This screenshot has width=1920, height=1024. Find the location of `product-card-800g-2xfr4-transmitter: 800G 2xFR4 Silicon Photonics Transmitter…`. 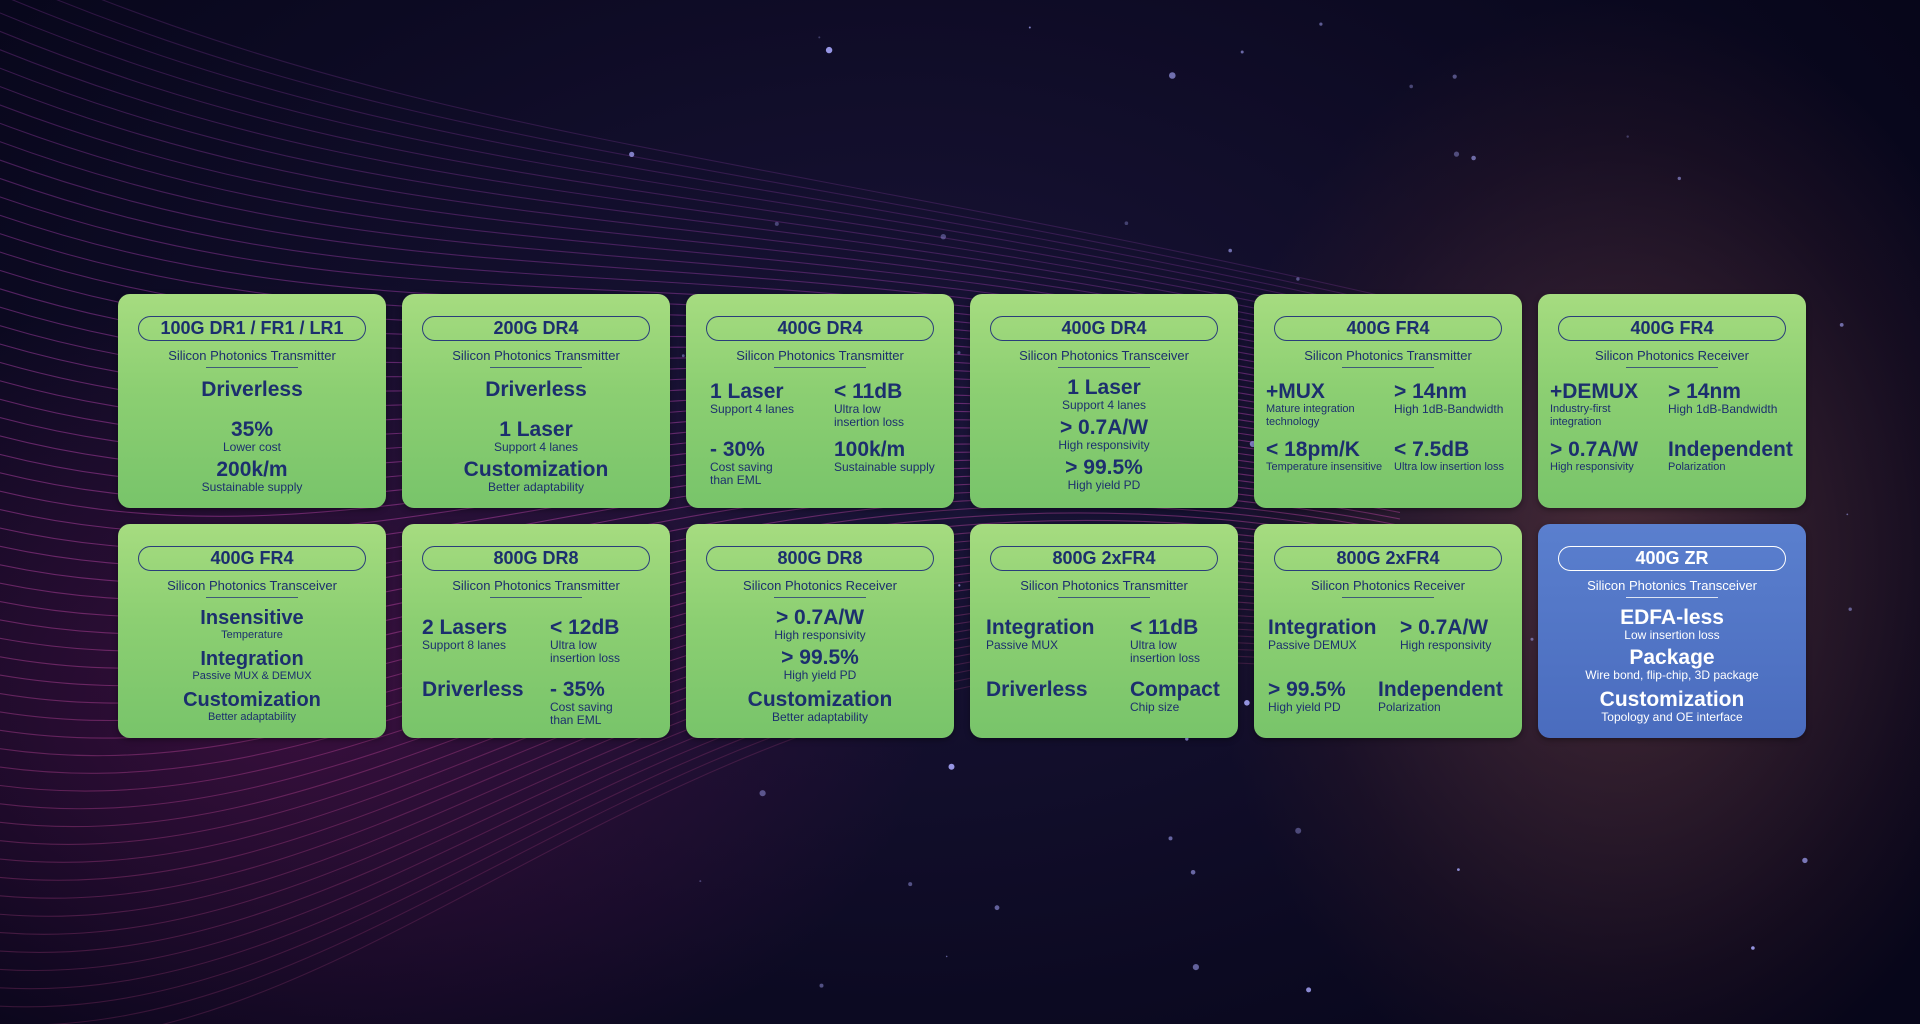

product-card-800g-2xfr4-transmitter: 800G 2xFR4 Silicon Photonics Transmitter… is located at coordinates (1104, 631).